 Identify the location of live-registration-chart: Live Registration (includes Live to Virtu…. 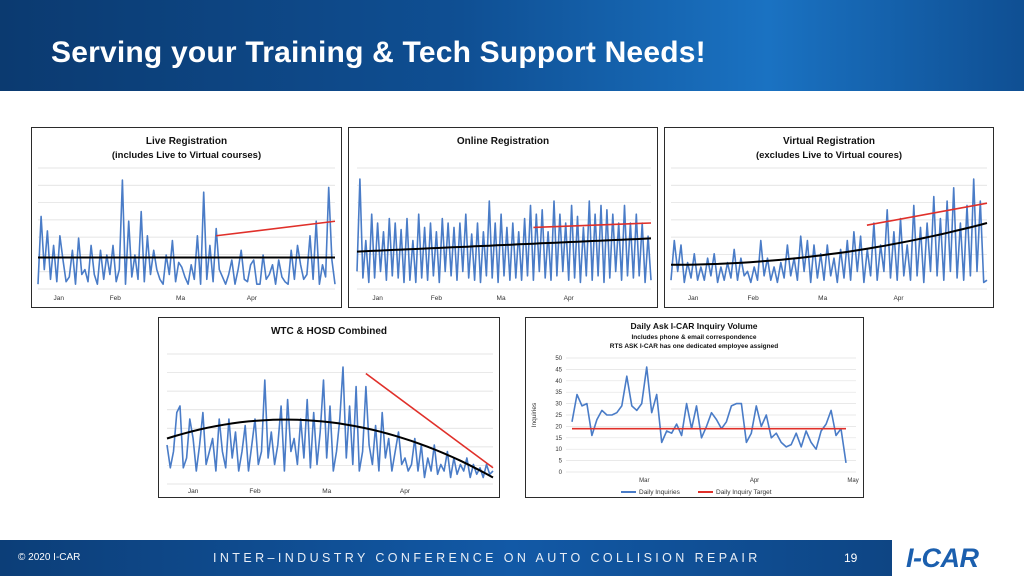
(186, 217).